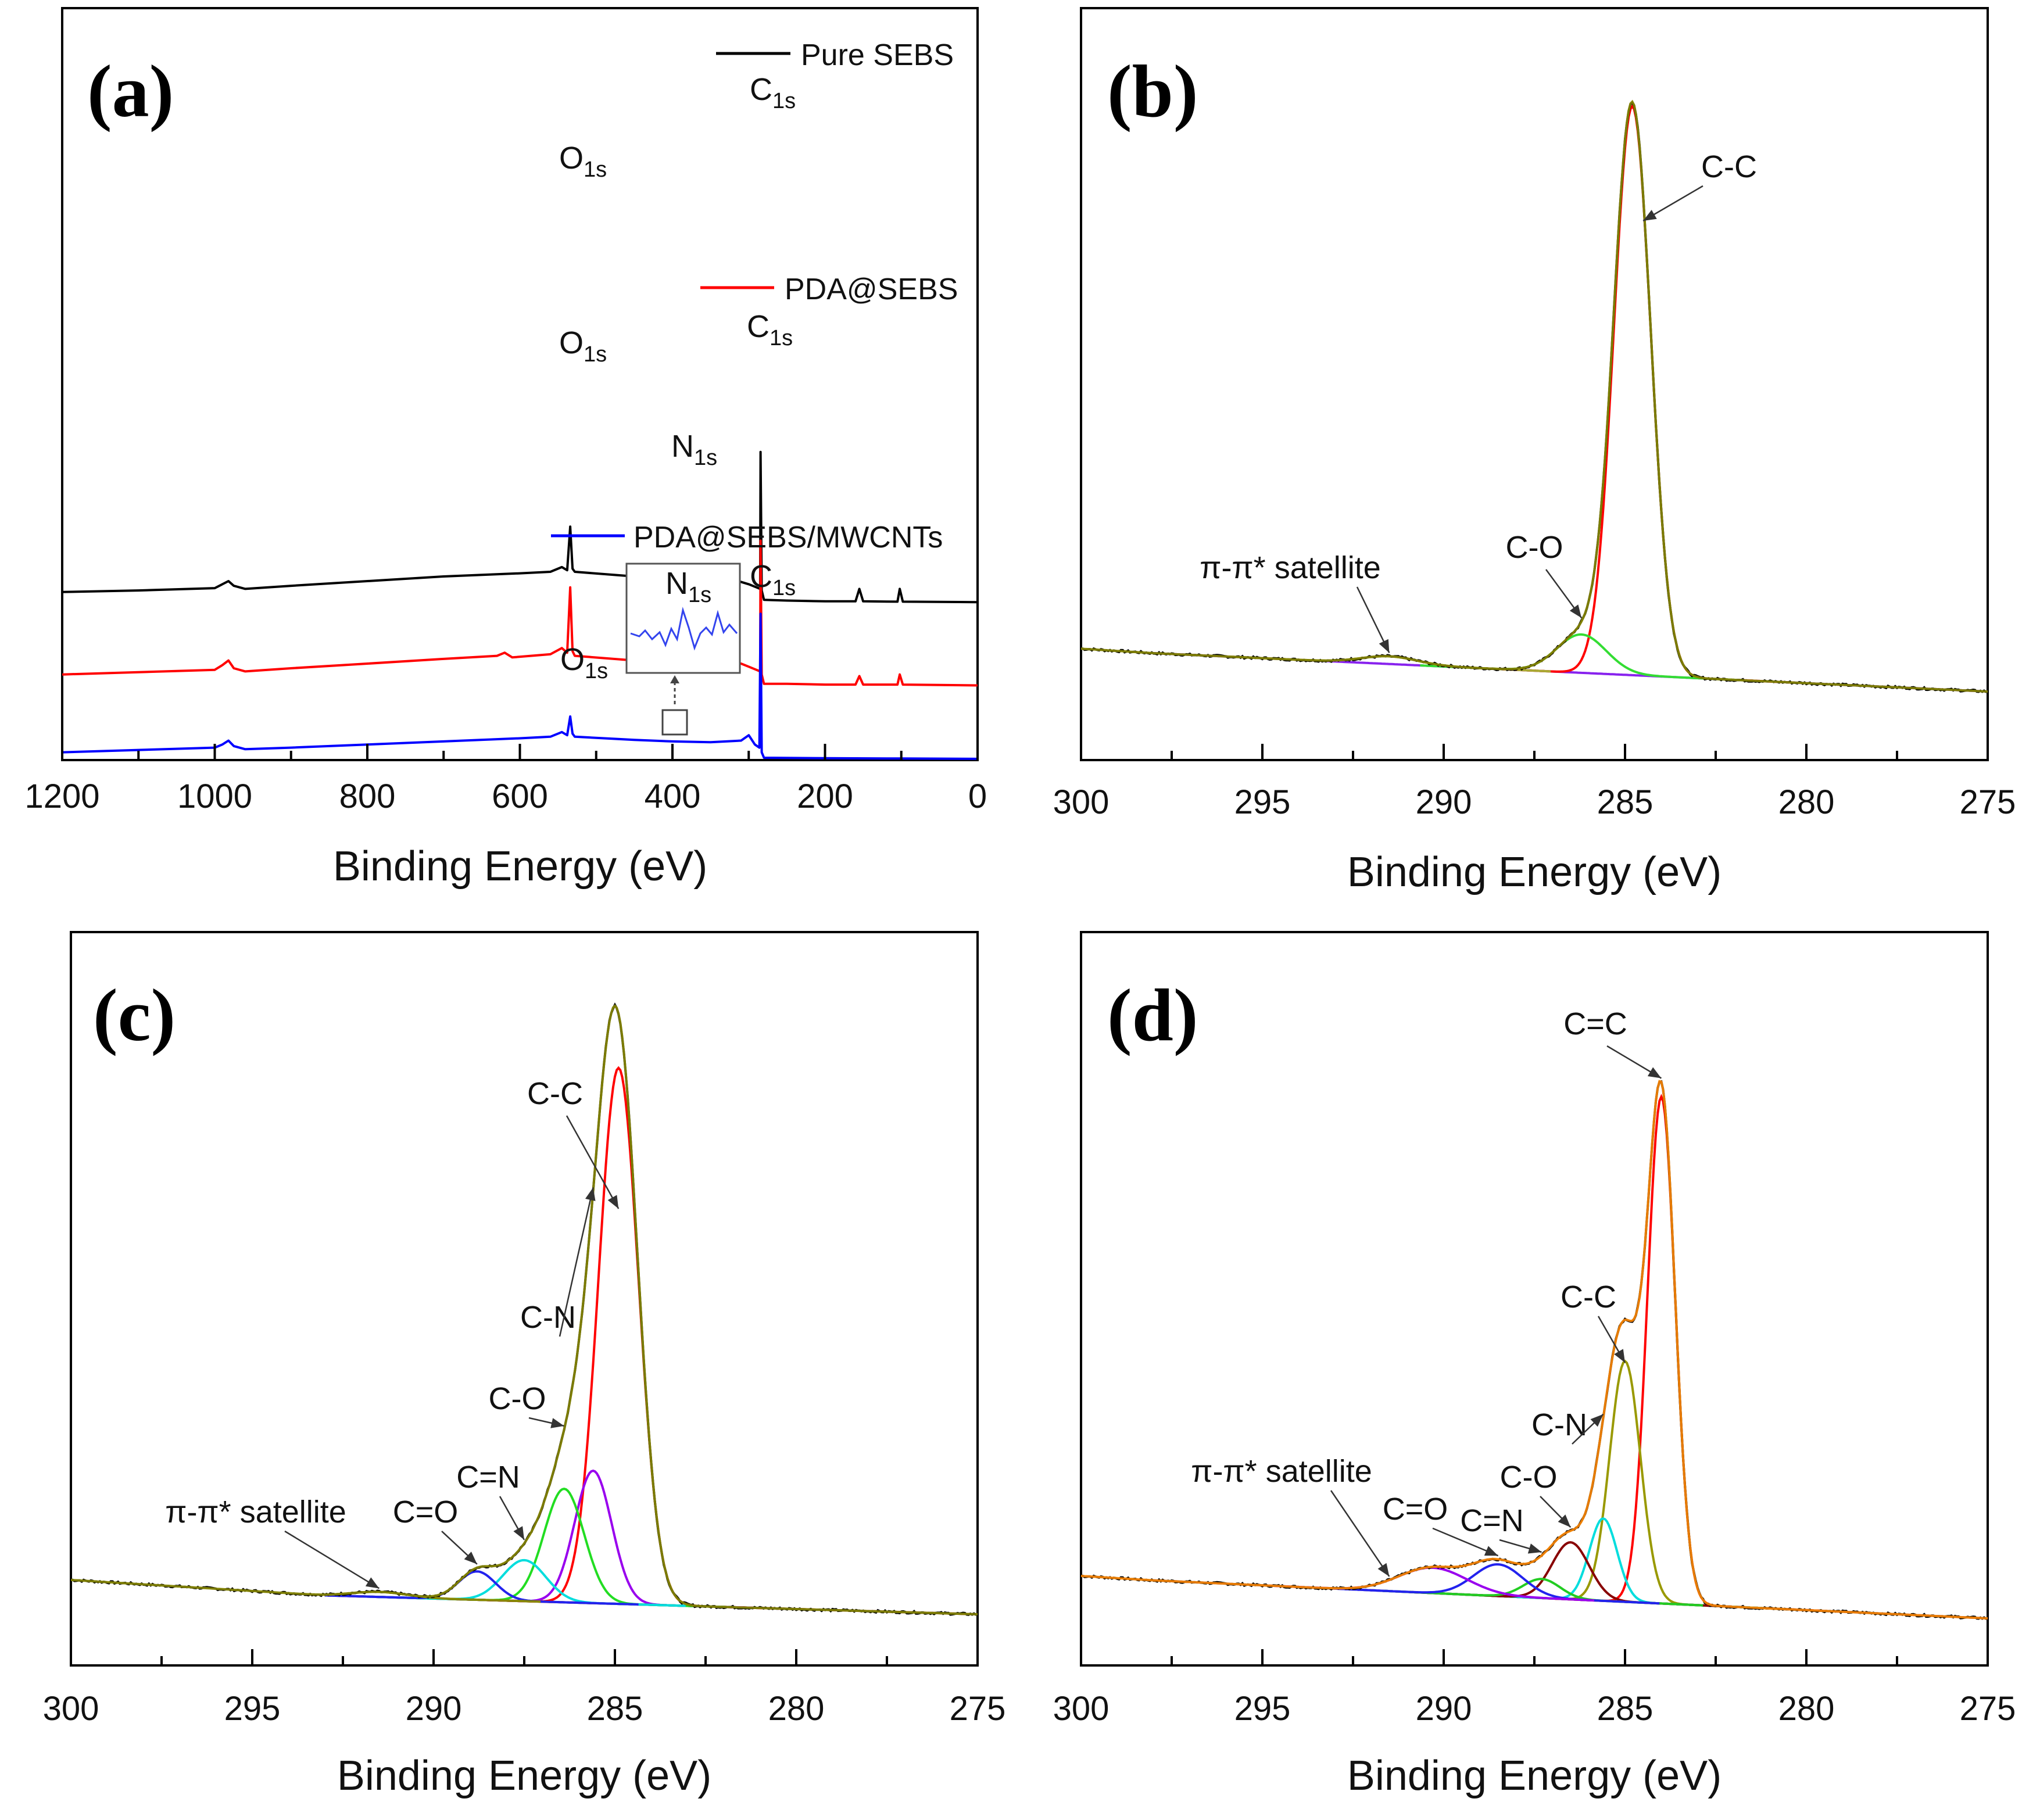  Describe the element at coordinates (135, 1015) in the screenshot. I see `panel-c-label: (c)` at that location.